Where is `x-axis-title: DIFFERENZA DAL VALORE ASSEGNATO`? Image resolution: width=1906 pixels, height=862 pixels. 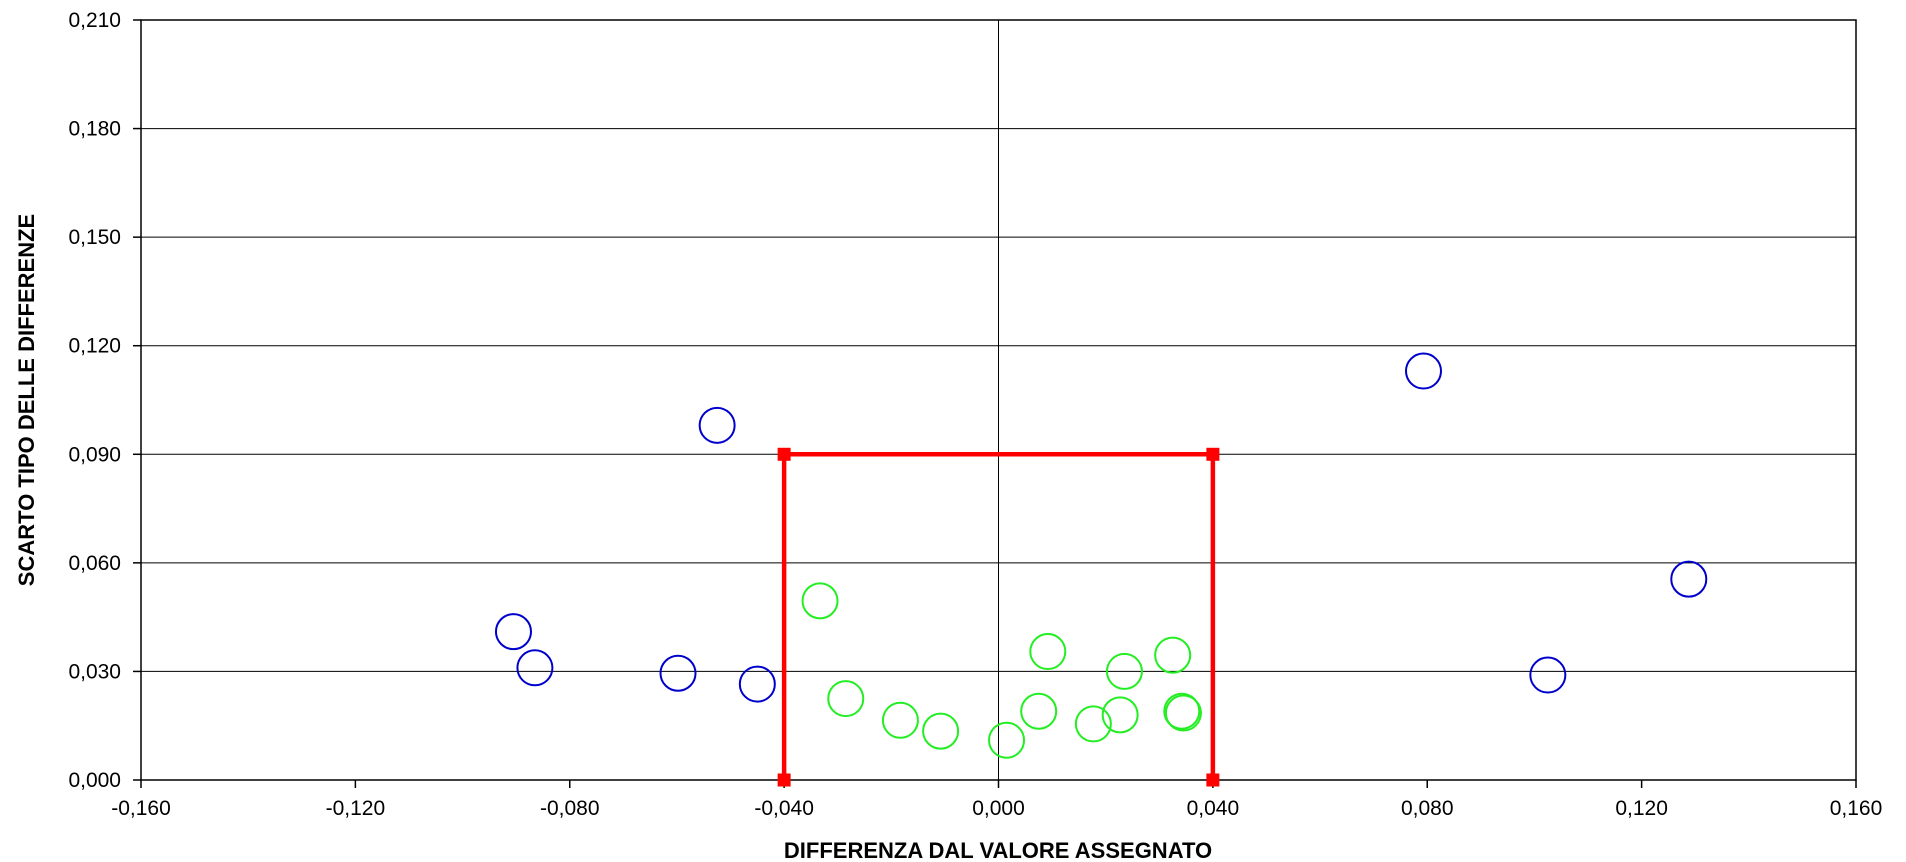
x-axis-title: DIFFERENZA DAL VALORE ASSEGNATO is located at coordinates (998, 850).